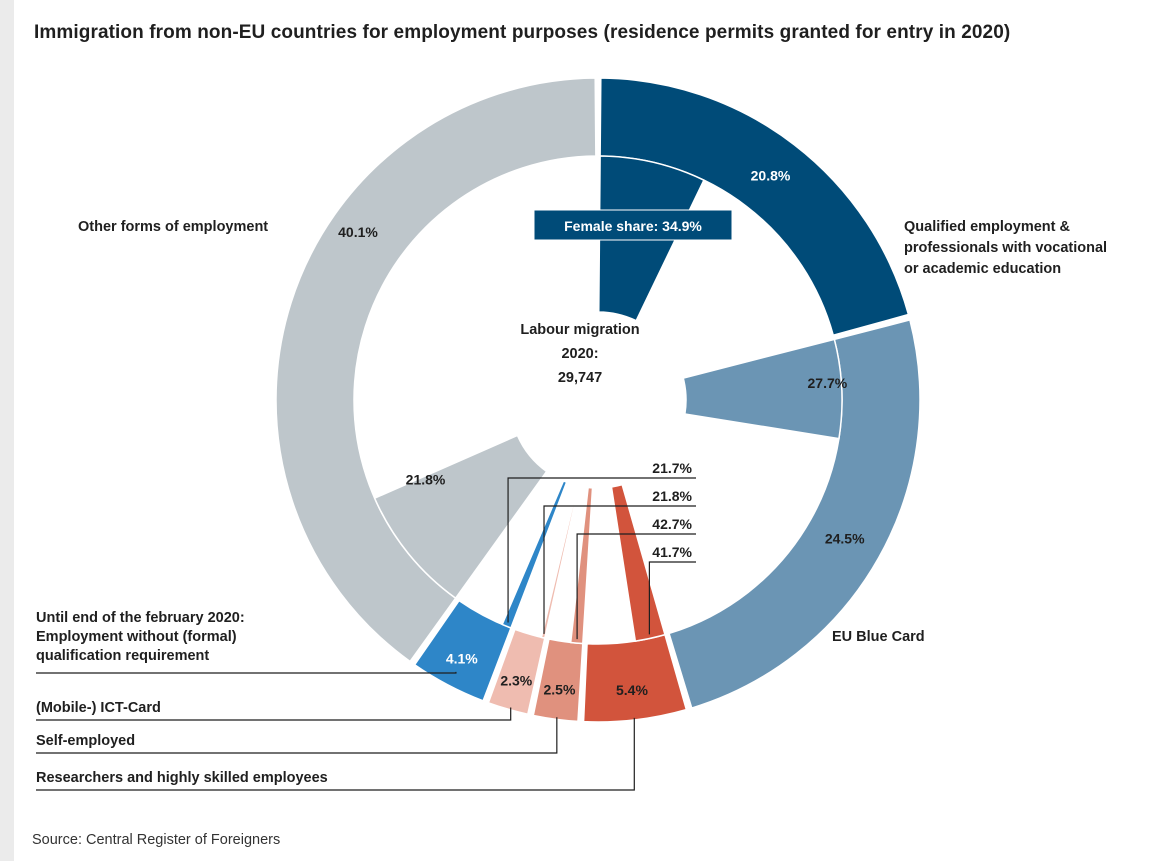  What do you see at coordinates (85, 741) in the screenshot?
I see `category-label-self-employed: Self-employed` at bounding box center [85, 741].